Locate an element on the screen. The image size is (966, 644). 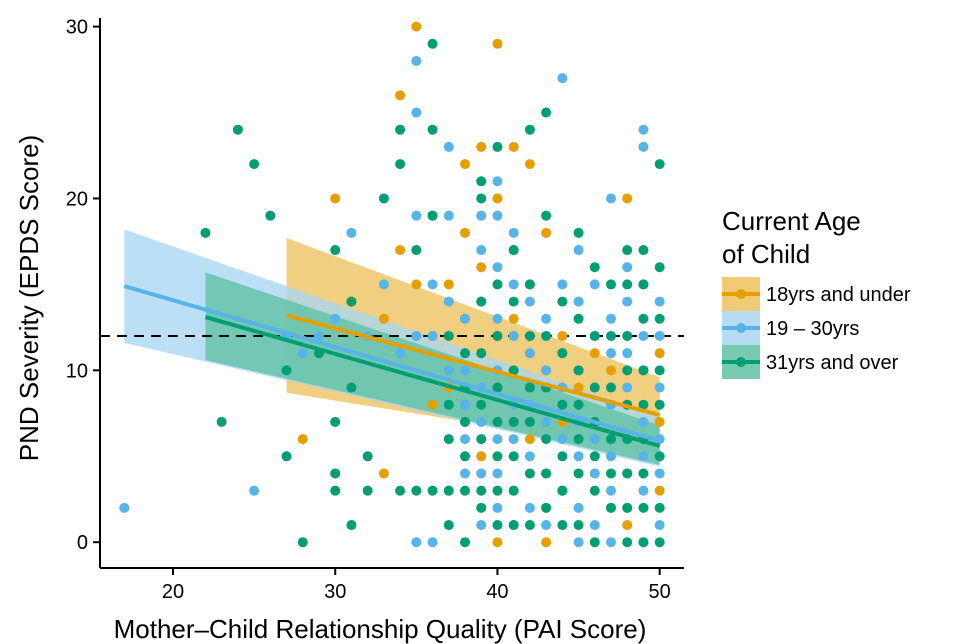
y-tick-label: 20 is located at coordinates (77, 199).